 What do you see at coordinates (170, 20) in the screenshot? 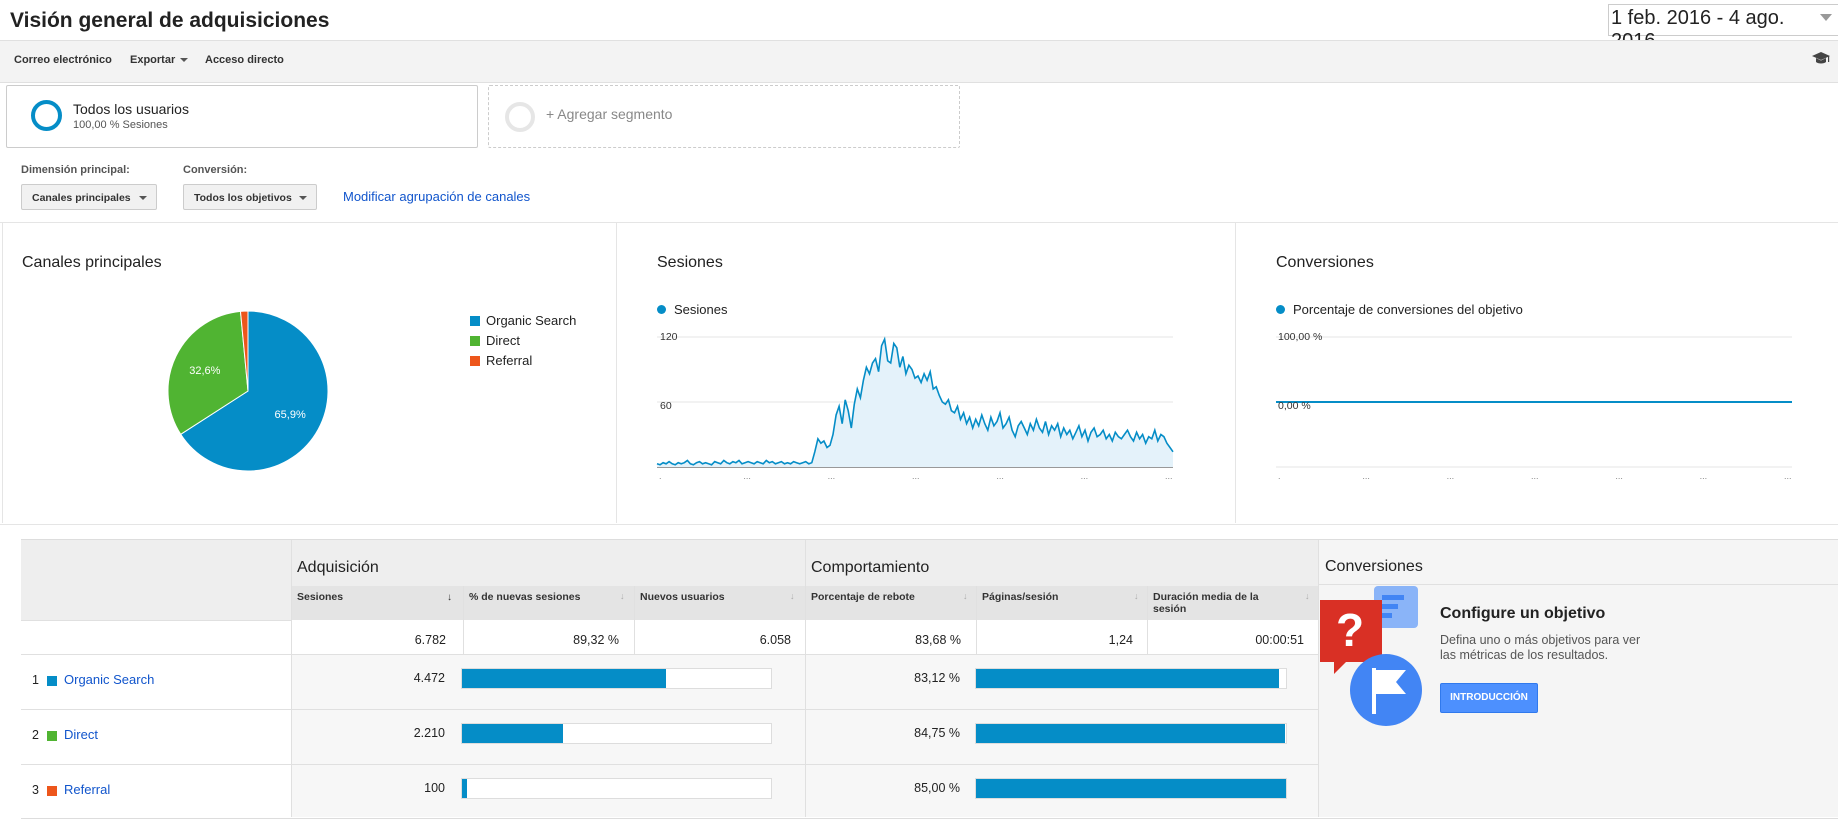
I see `page-title: Visión general de adquisiciones` at bounding box center [170, 20].